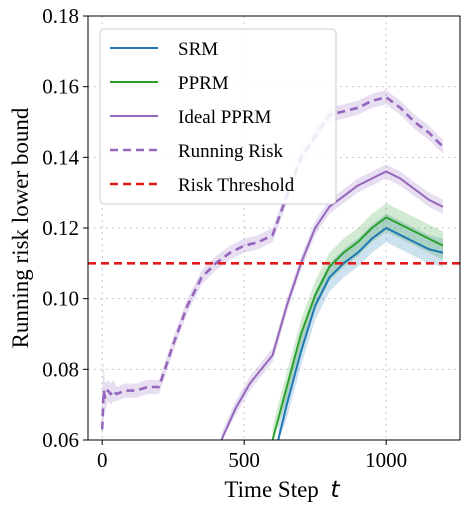 The height and width of the screenshot is (506, 468). What do you see at coordinates (386, 460) in the screenshot?
I see `x-tick-label-2: 1000` at bounding box center [386, 460].